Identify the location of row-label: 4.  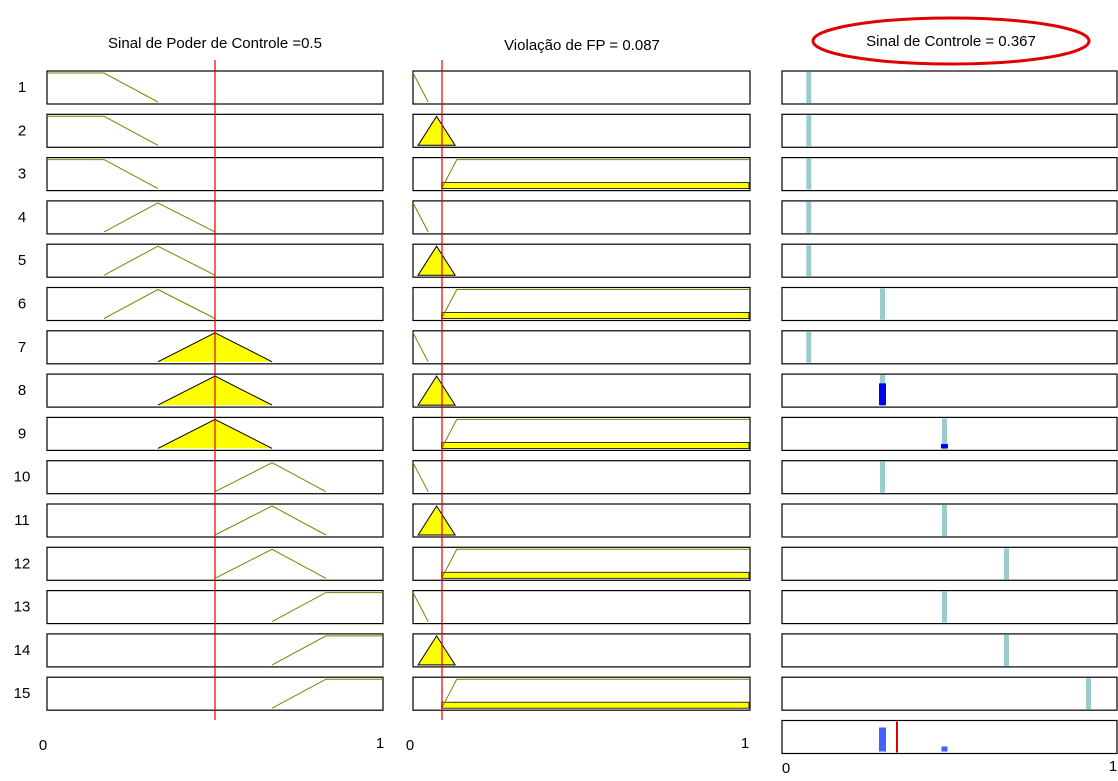
(22, 217).